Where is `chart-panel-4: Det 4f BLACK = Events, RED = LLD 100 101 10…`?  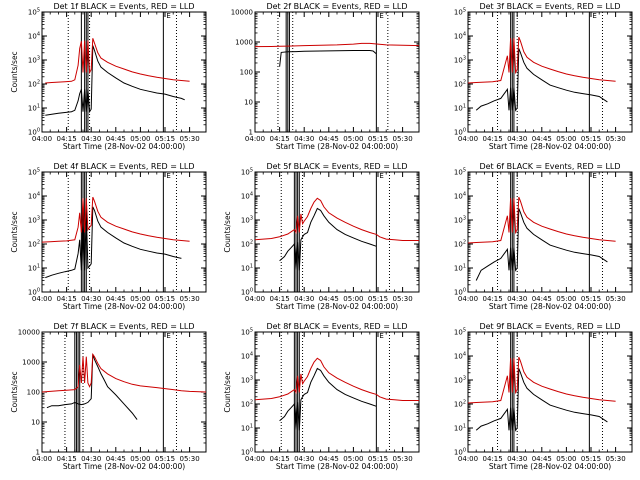
chart-panel-4: Det 4f BLACK = Events, RED = LLD 100 101 10… is located at coordinates (108, 236).